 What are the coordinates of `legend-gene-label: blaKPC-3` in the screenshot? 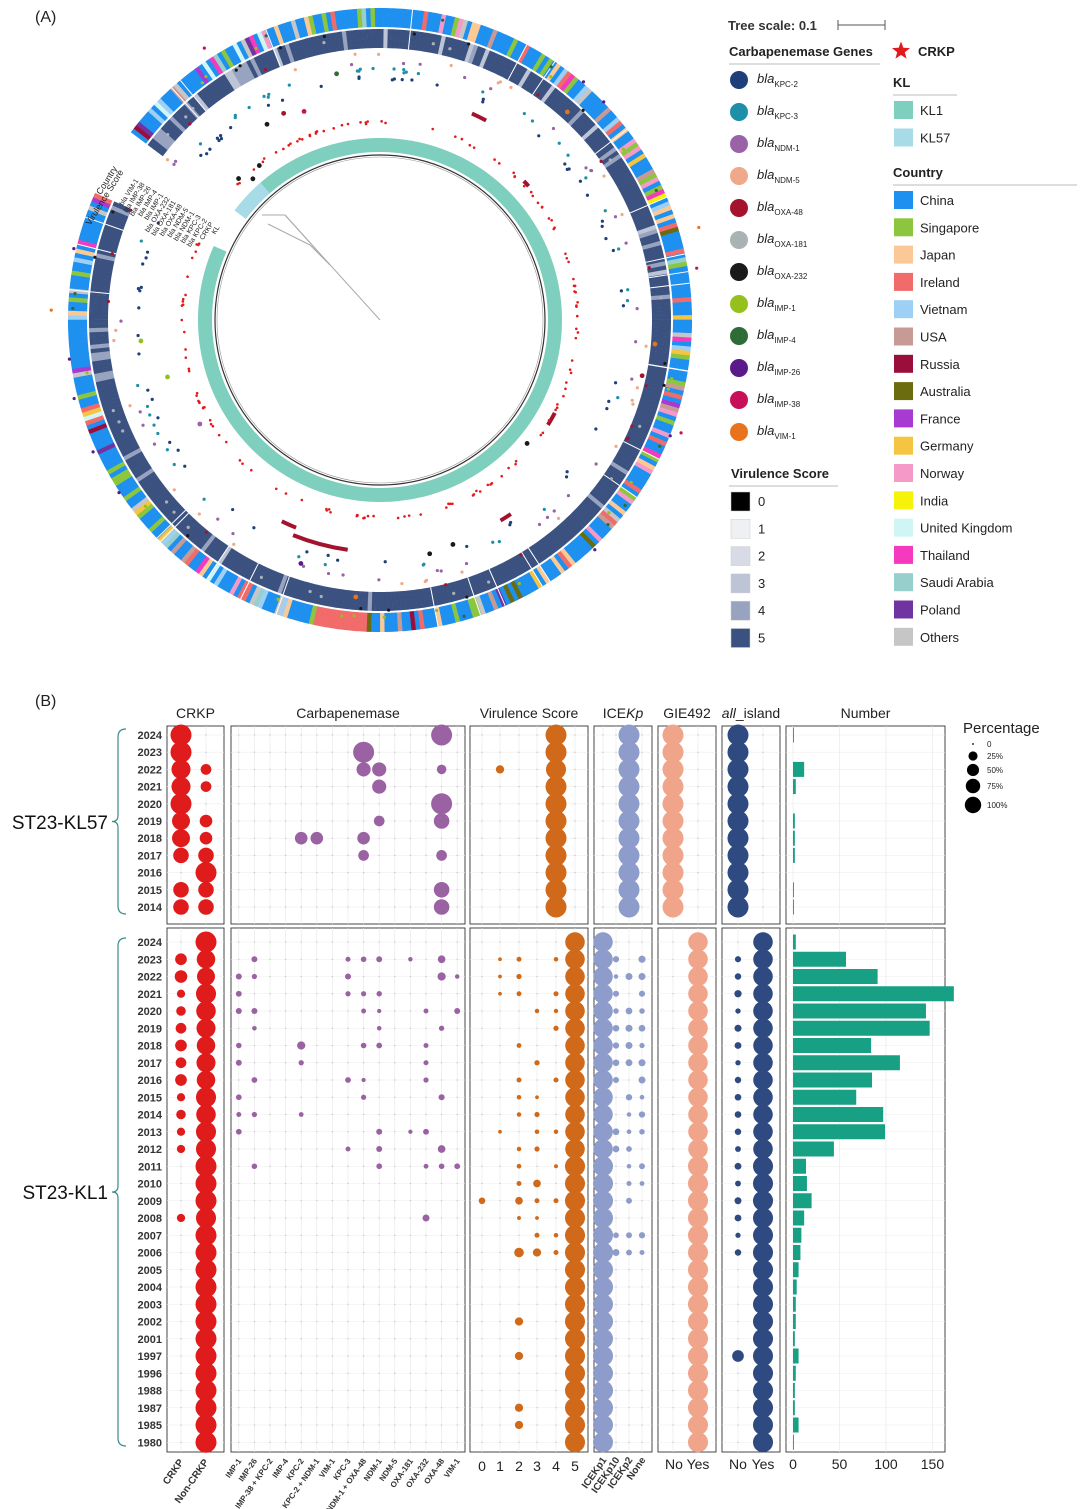 It's located at (777, 112).